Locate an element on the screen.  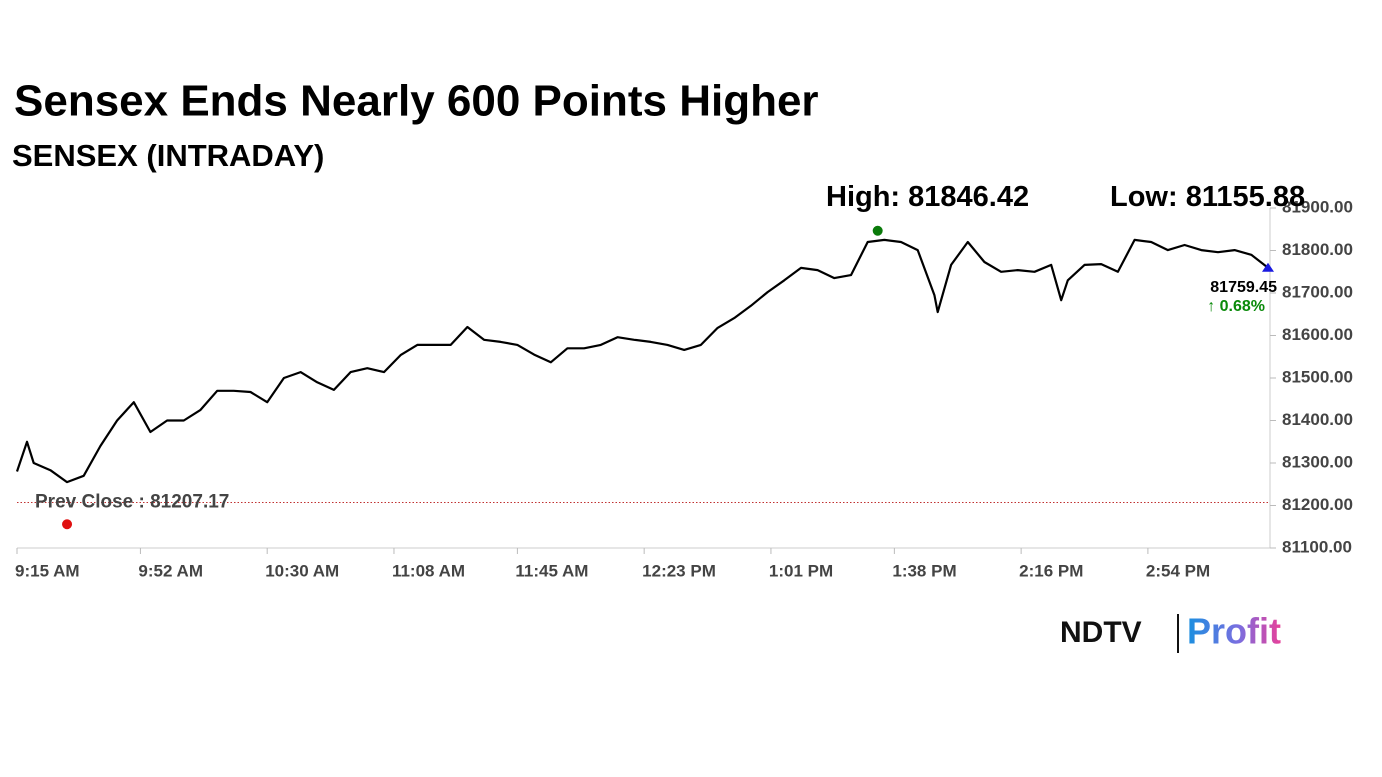
y-tick-label: 81200.00 is located at coordinates (1317, 504).